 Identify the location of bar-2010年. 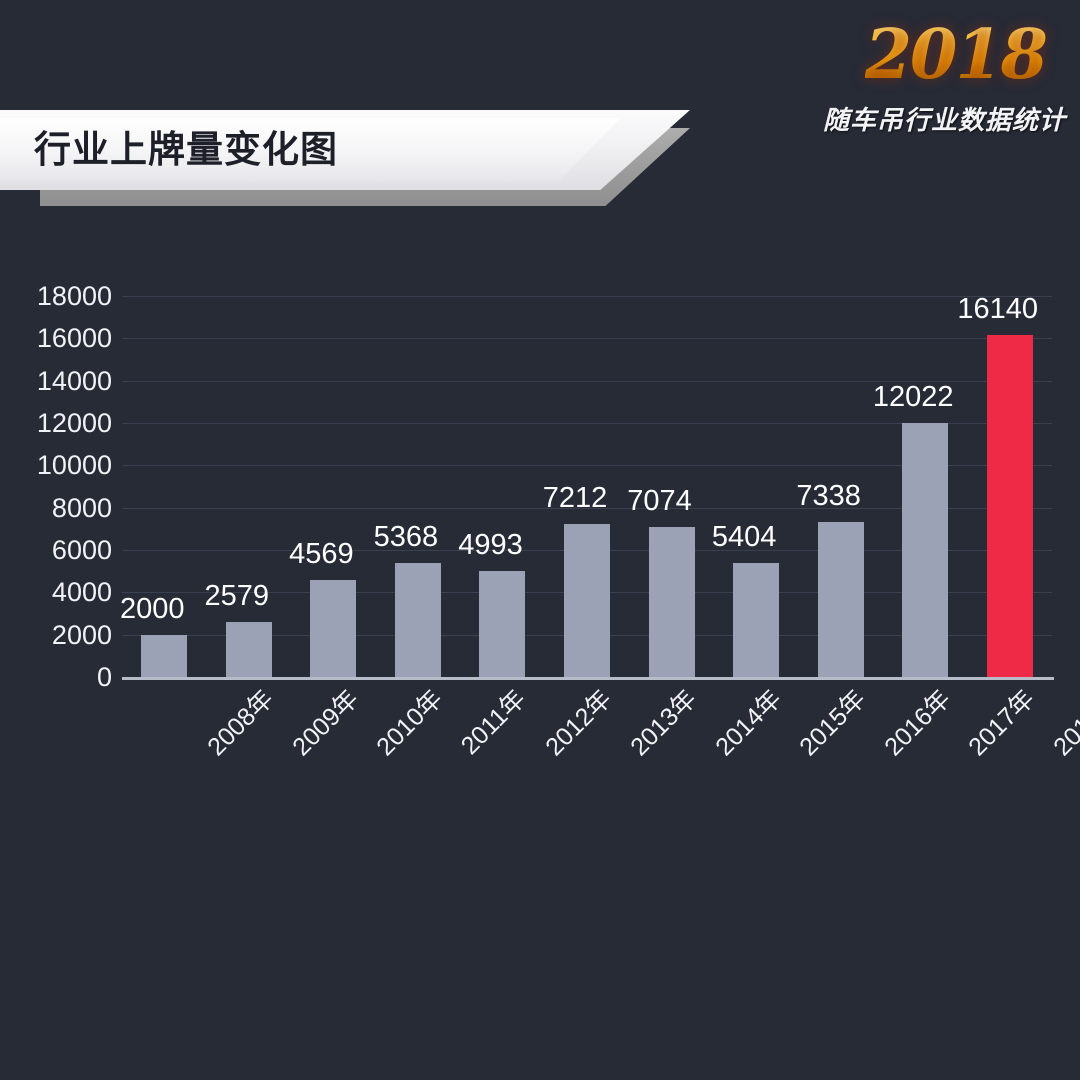
(333, 628).